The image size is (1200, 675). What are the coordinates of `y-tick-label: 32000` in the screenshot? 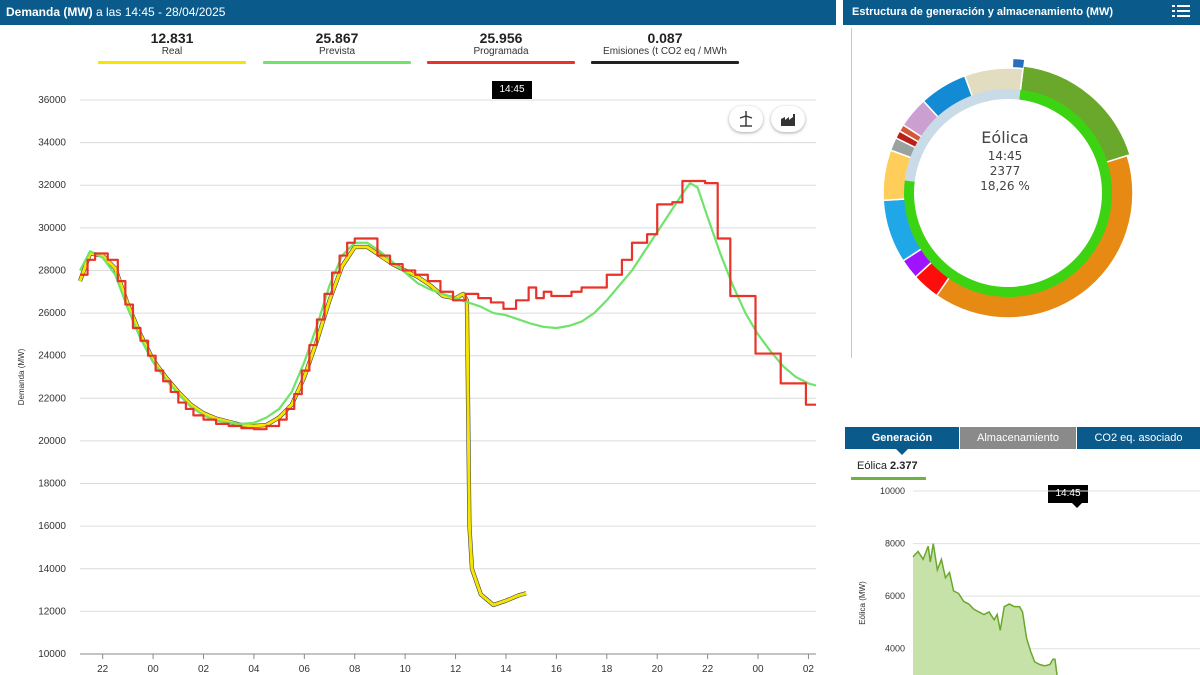 It's located at (52, 185).